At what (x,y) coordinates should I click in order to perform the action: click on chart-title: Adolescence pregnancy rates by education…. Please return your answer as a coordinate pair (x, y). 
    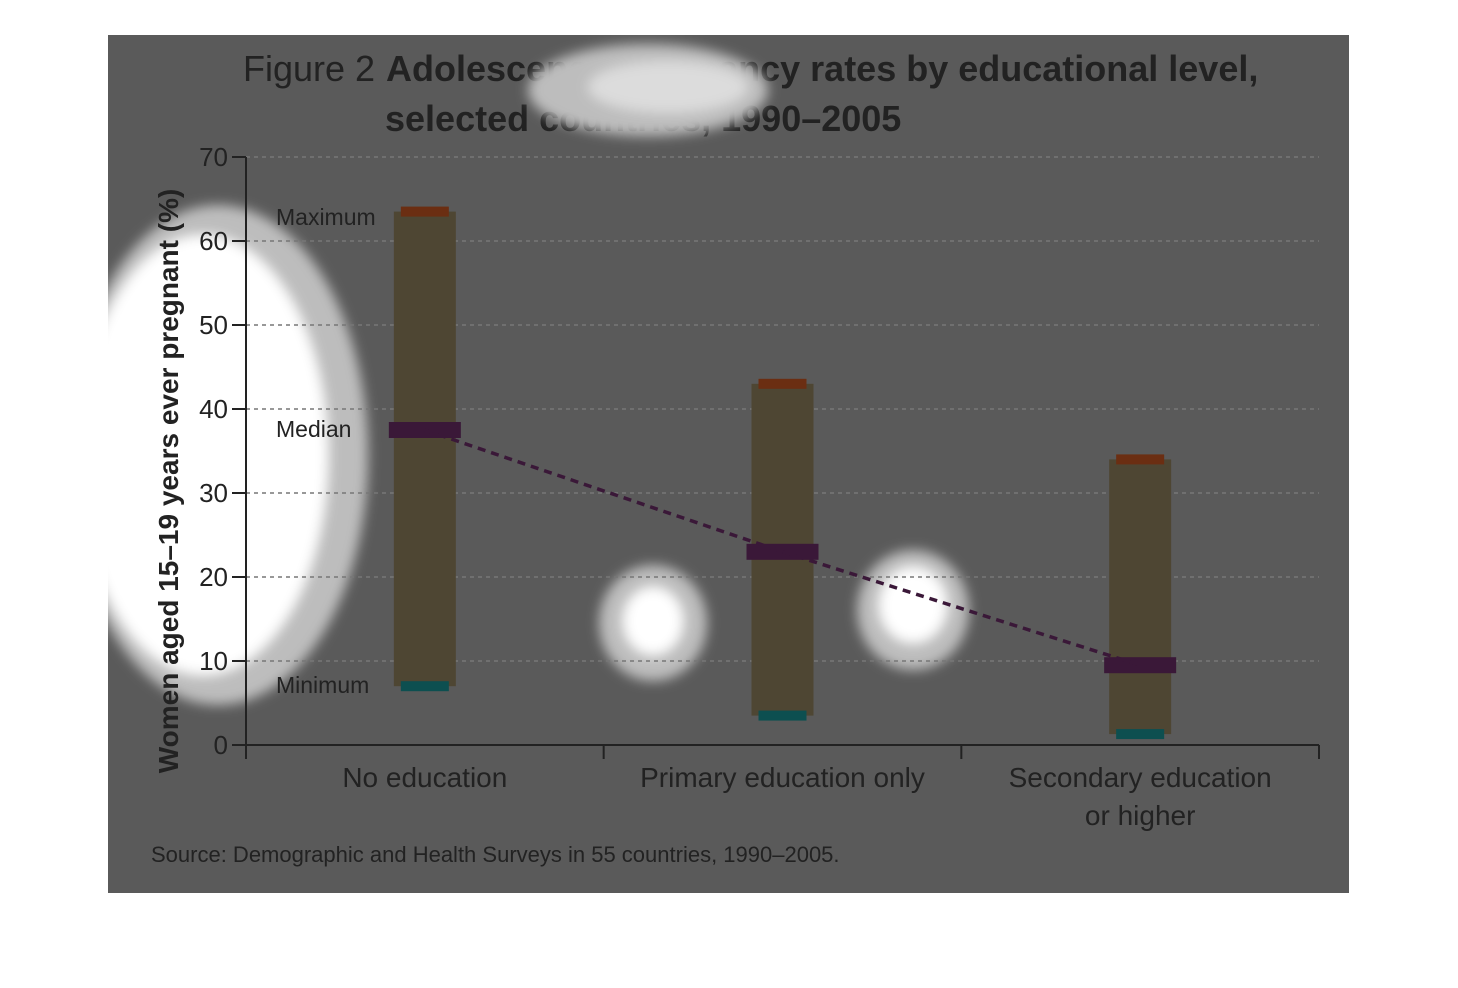
    Looking at the image, I should click on (822, 68).